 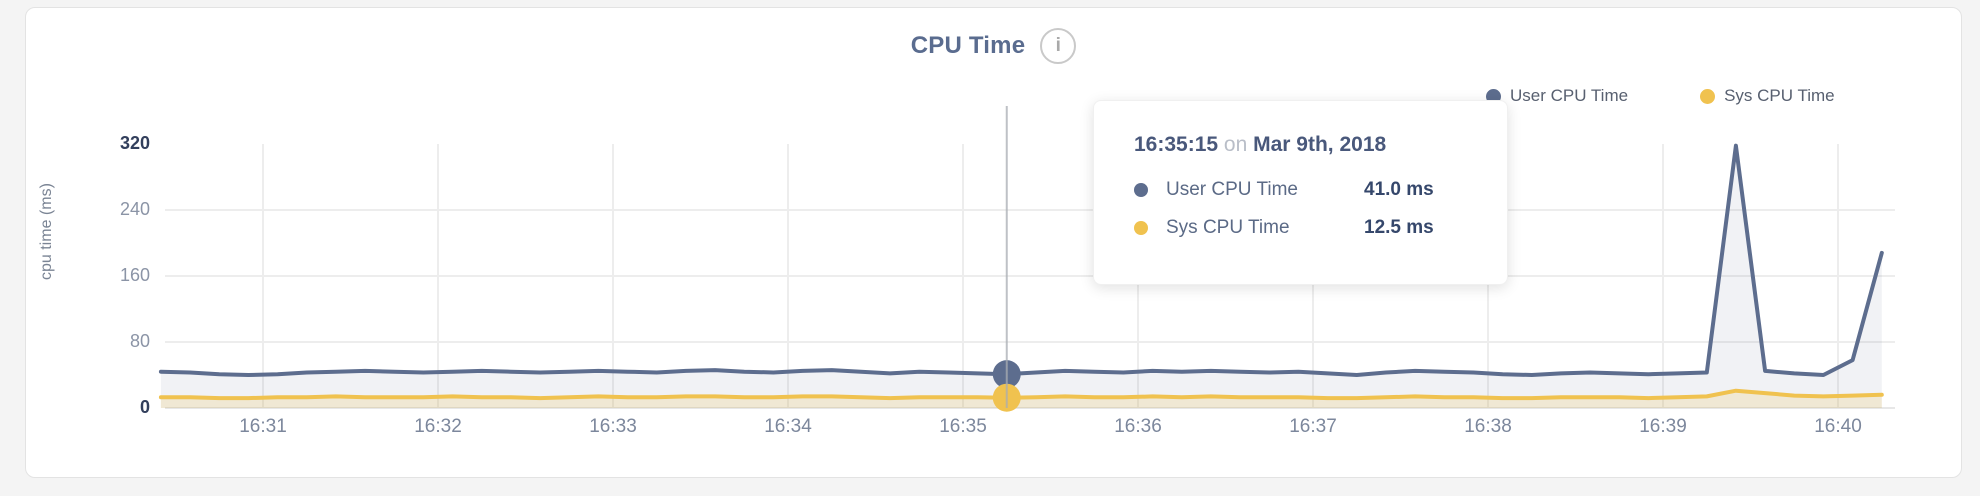 What do you see at coordinates (1176, 144) in the screenshot?
I see `tooltip-time: 16:35:15` at bounding box center [1176, 144].